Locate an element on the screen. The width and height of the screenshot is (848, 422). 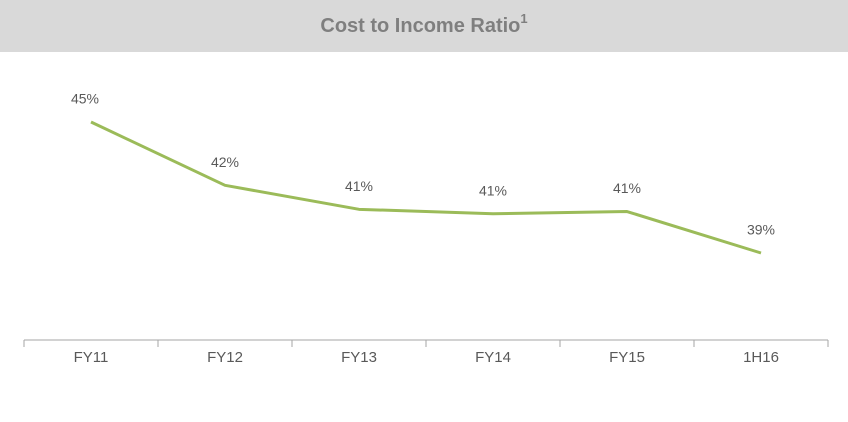
x-tick-label: FY12 is located at coordinates (225, 357).